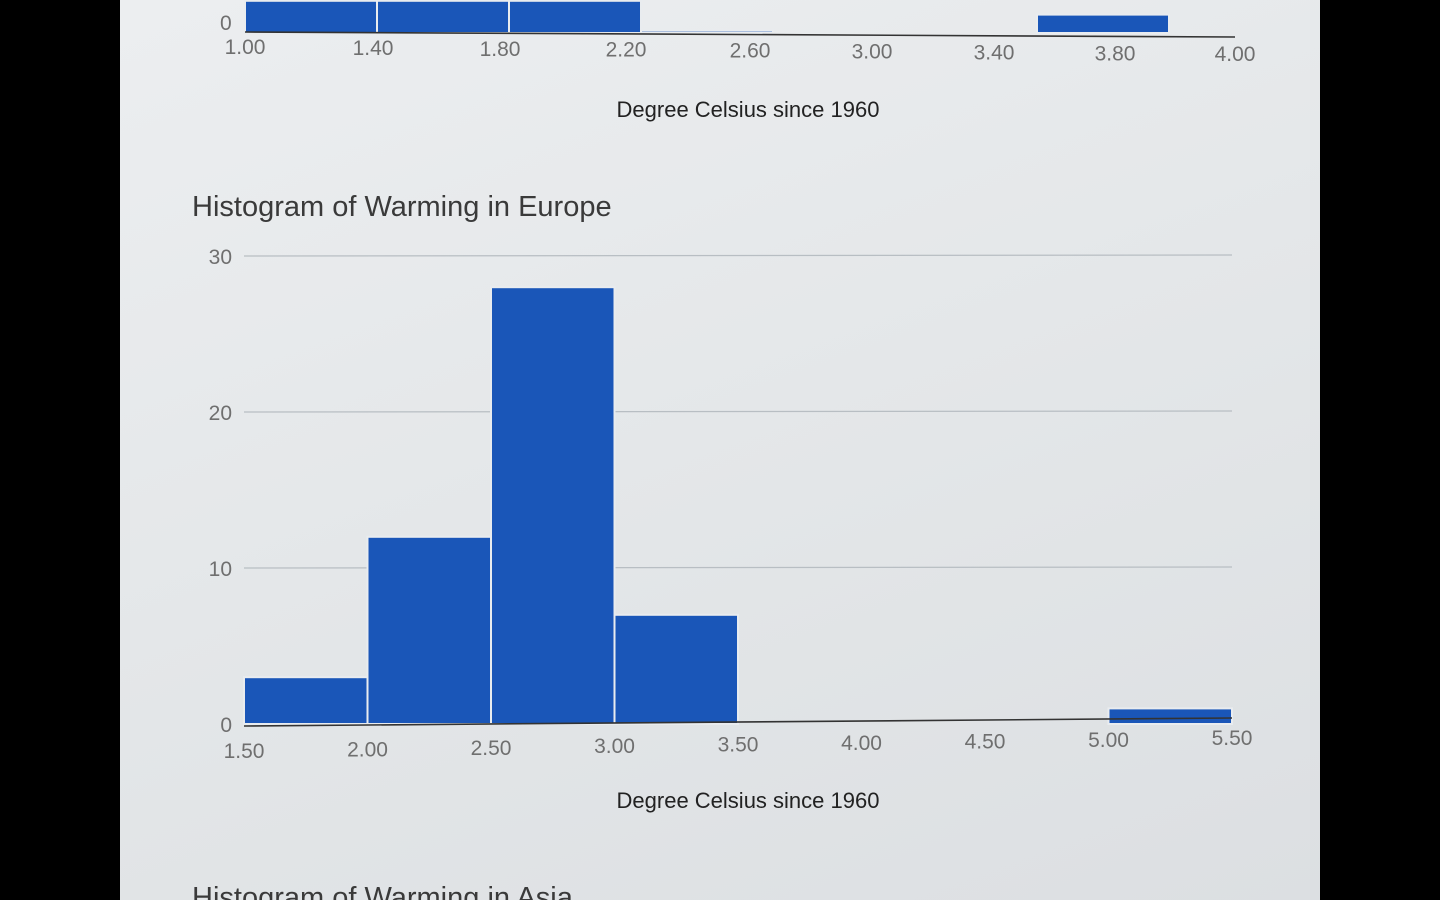 Image resolution: width=1440 pixels, height=900 pixels. I want to click on europe-x-tick-label: 2.00, so click(367, 749).